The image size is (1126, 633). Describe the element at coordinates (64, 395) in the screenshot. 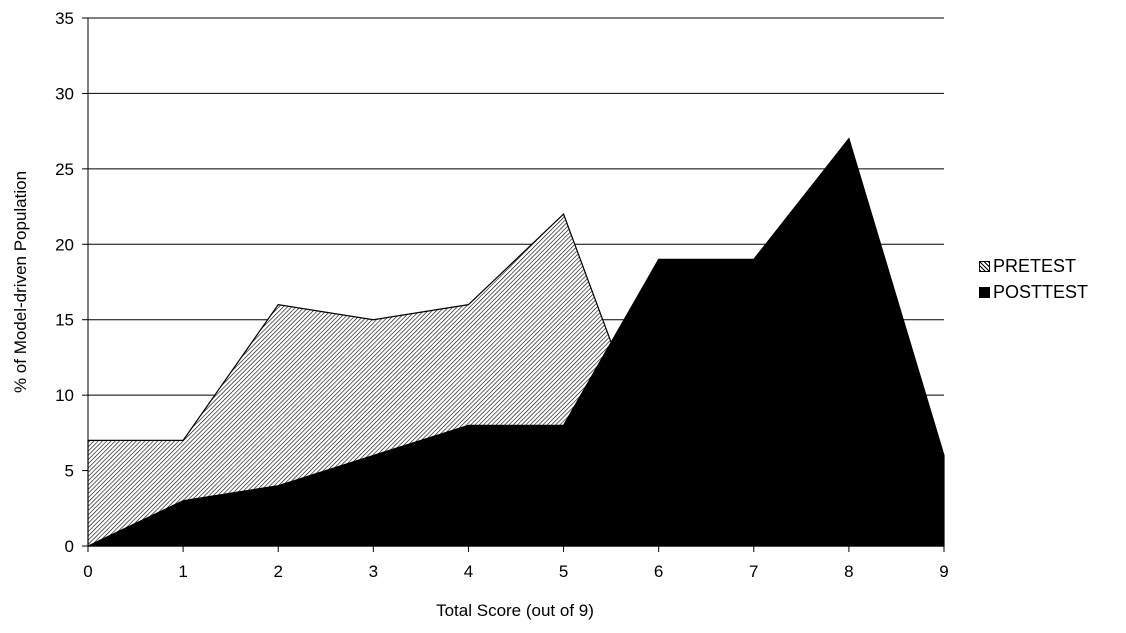

I see `y-tick-label-10: 10` at that location.